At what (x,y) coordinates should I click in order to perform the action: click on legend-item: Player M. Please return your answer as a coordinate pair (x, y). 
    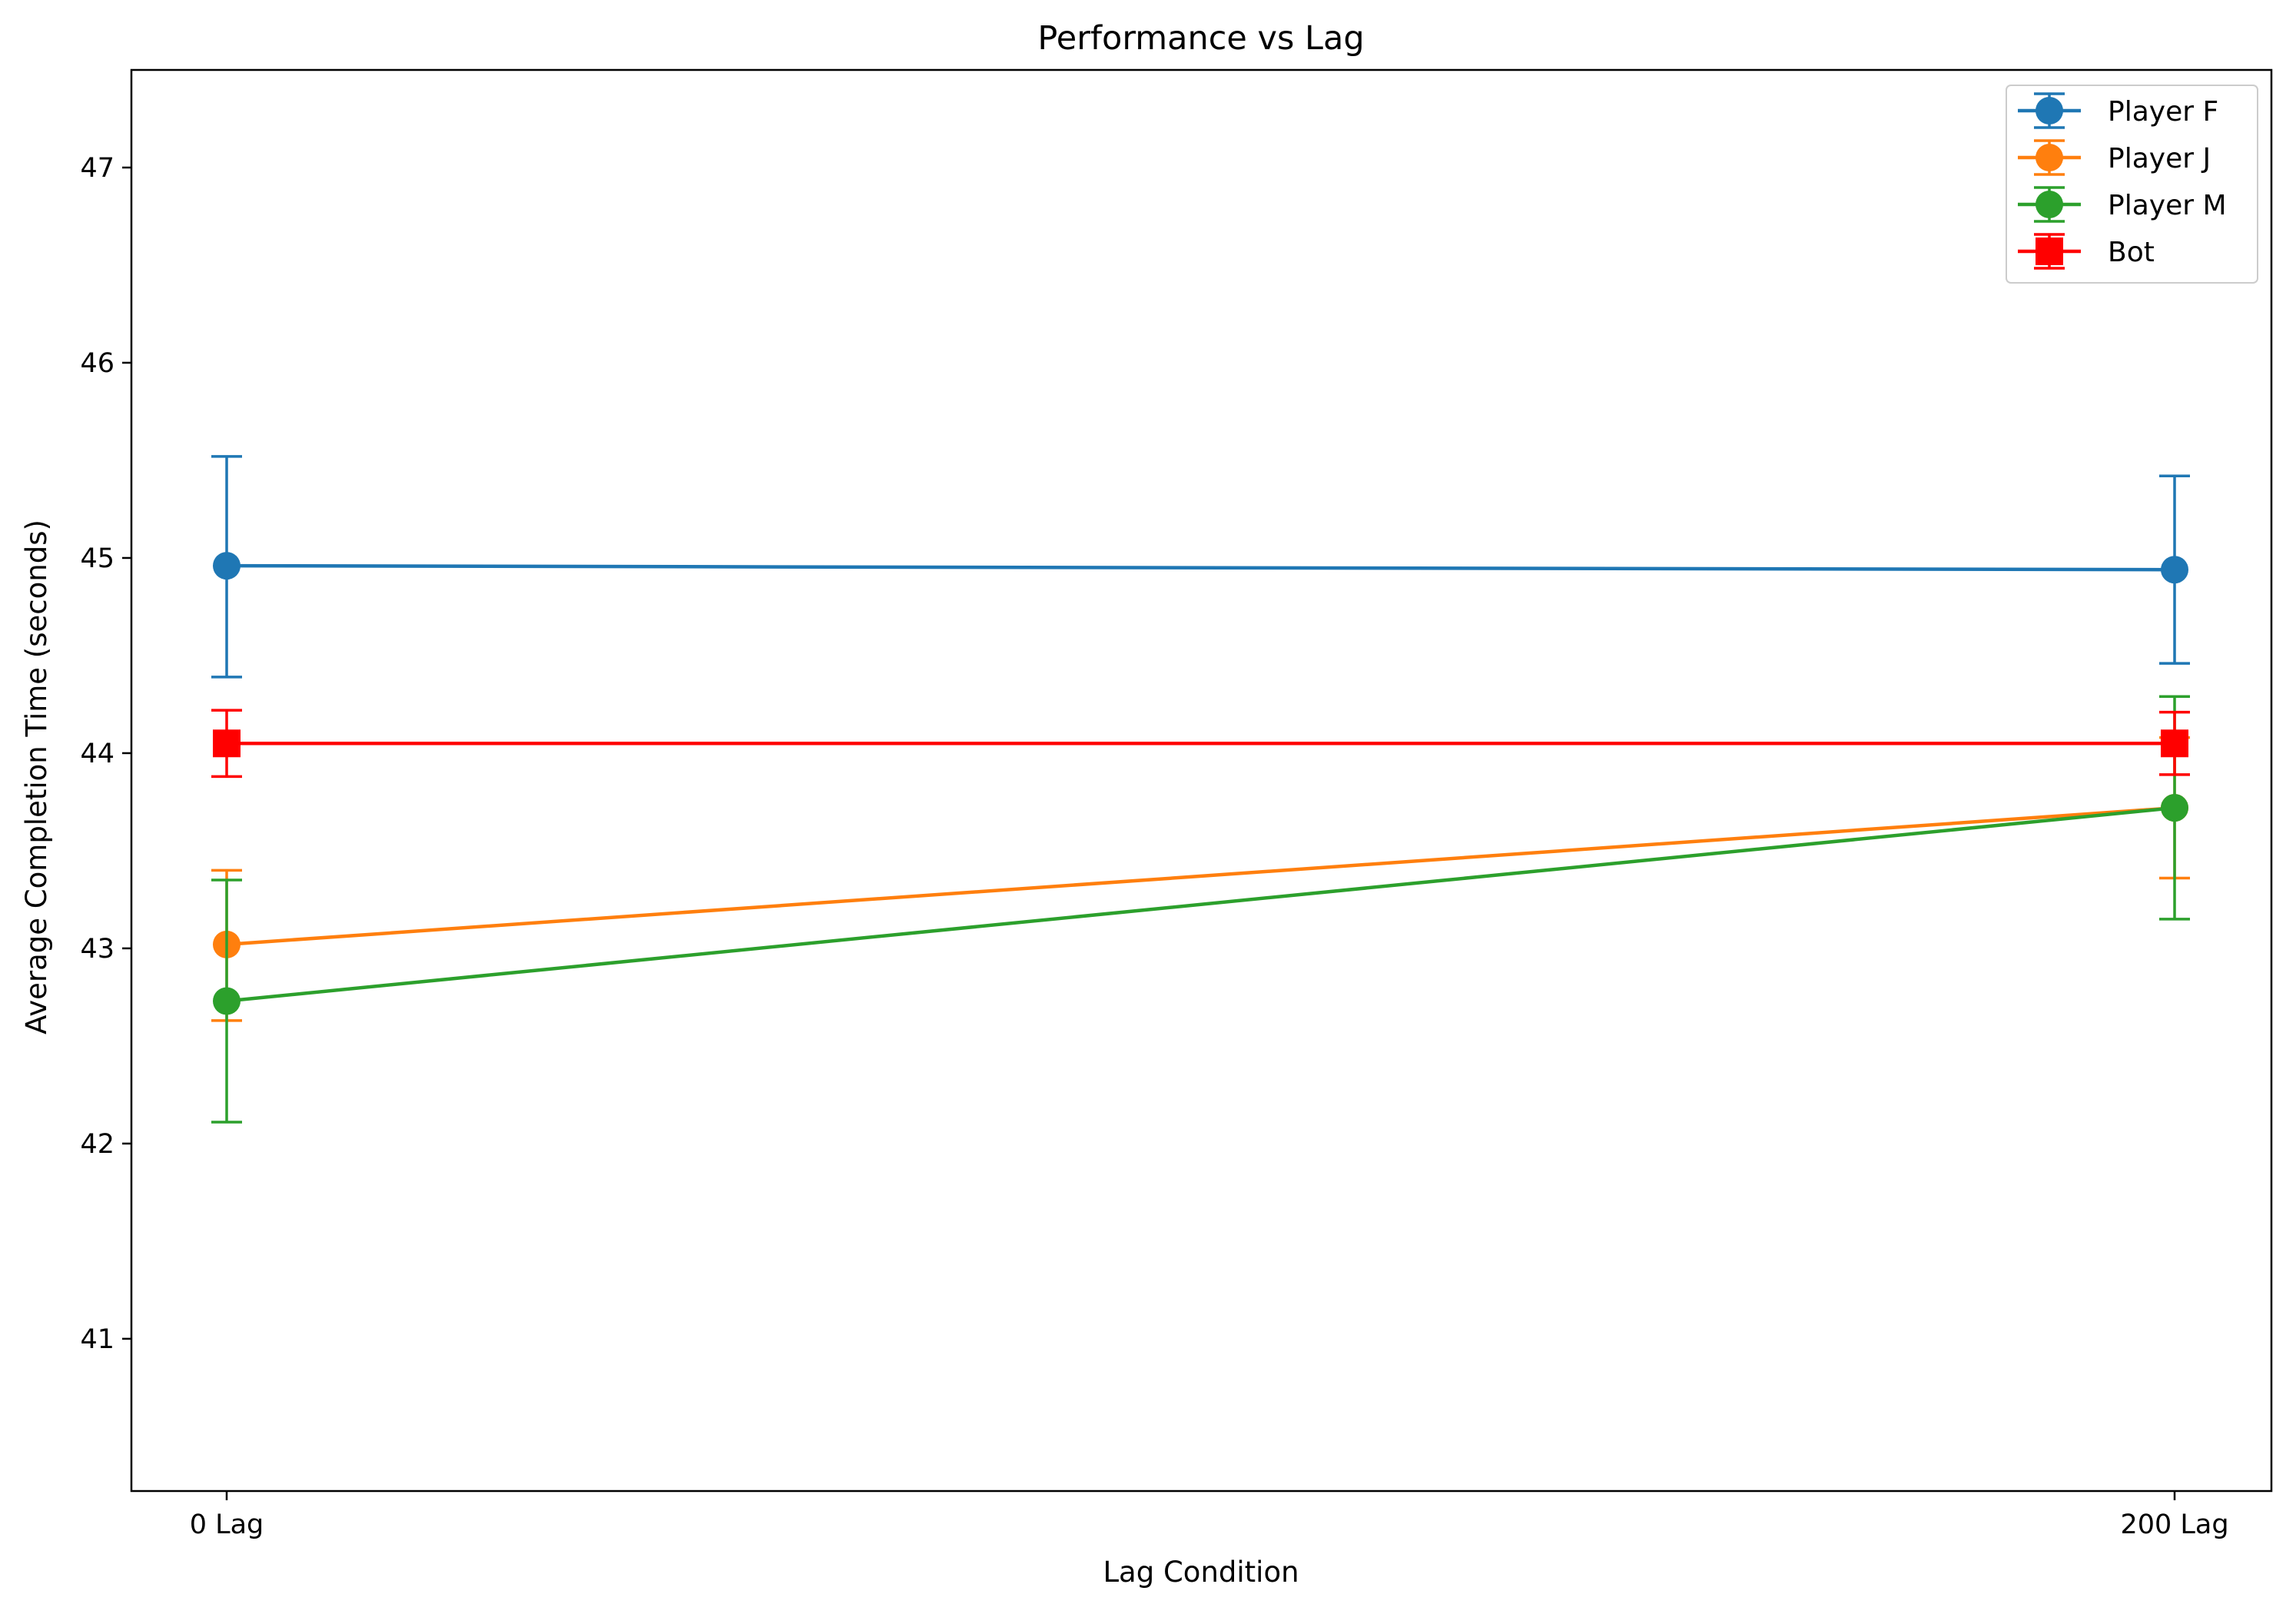
    Looking at the image, I should click on (2123, 204).